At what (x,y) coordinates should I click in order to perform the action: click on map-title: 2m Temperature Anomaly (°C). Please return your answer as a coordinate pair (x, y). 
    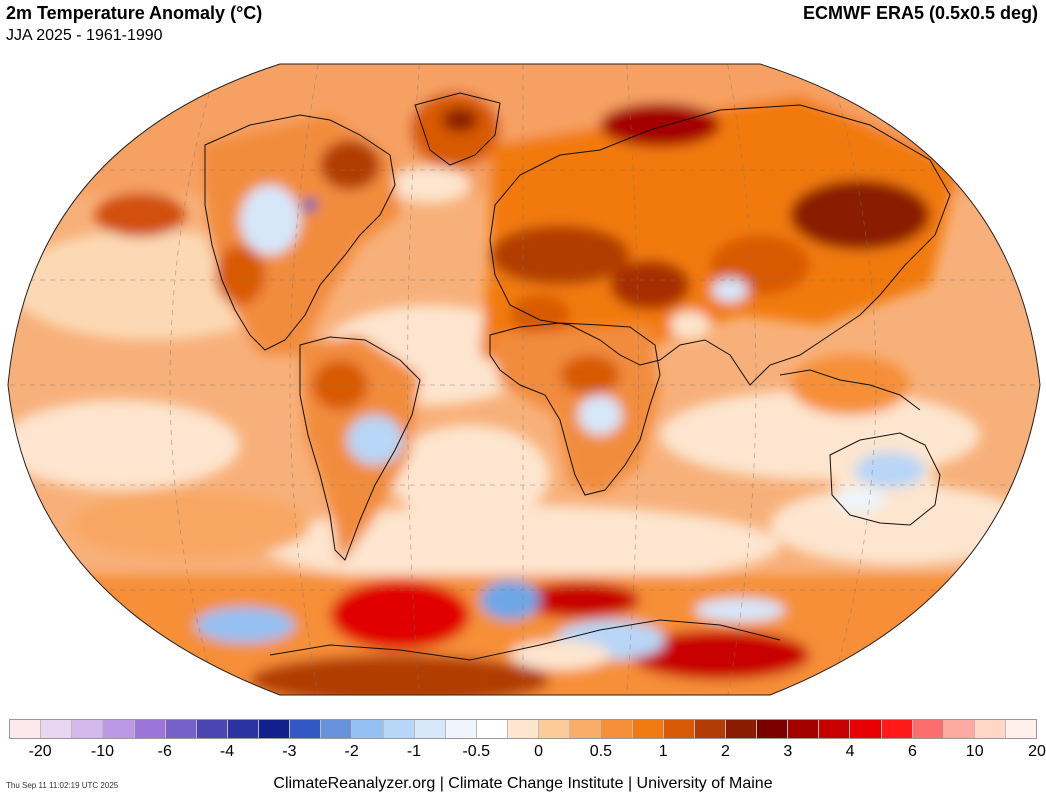
    Looking at the image, I should click on (134, 13).